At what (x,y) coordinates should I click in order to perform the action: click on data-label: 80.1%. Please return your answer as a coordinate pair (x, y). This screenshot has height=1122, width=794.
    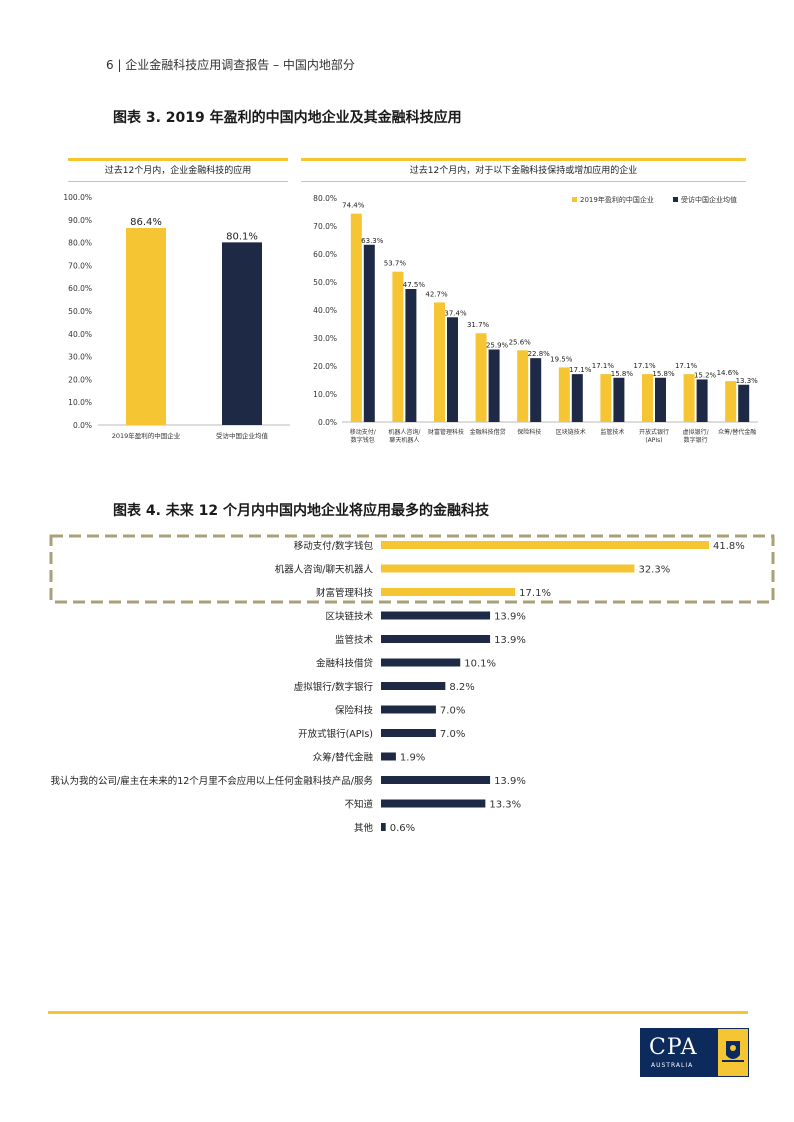
    Looking at the image, I should click on (242, 236).